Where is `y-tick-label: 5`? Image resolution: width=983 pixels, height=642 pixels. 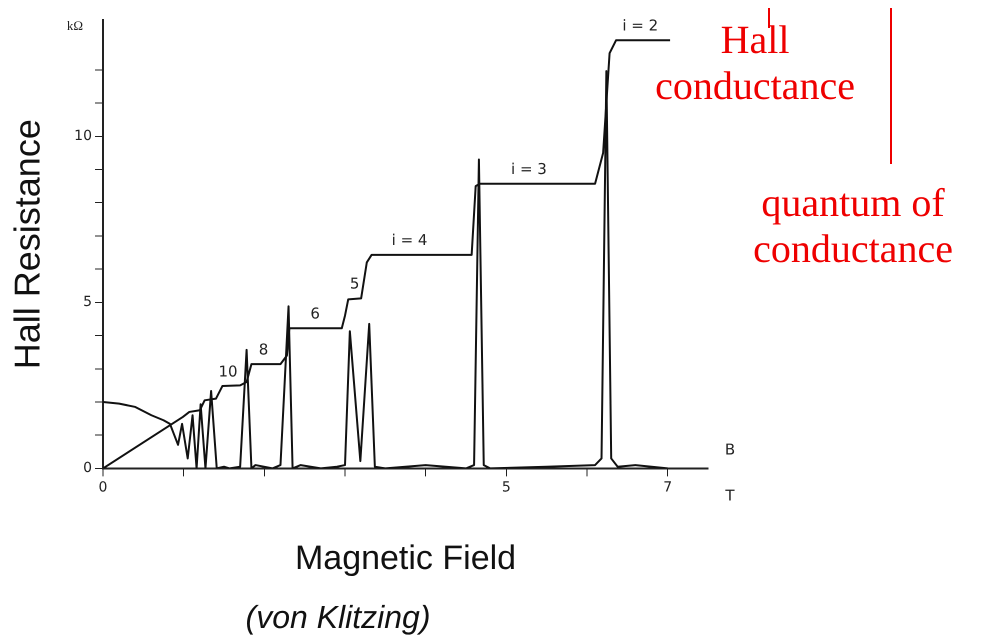 y-tick-label: 5 is located at coordinates (87, 302).